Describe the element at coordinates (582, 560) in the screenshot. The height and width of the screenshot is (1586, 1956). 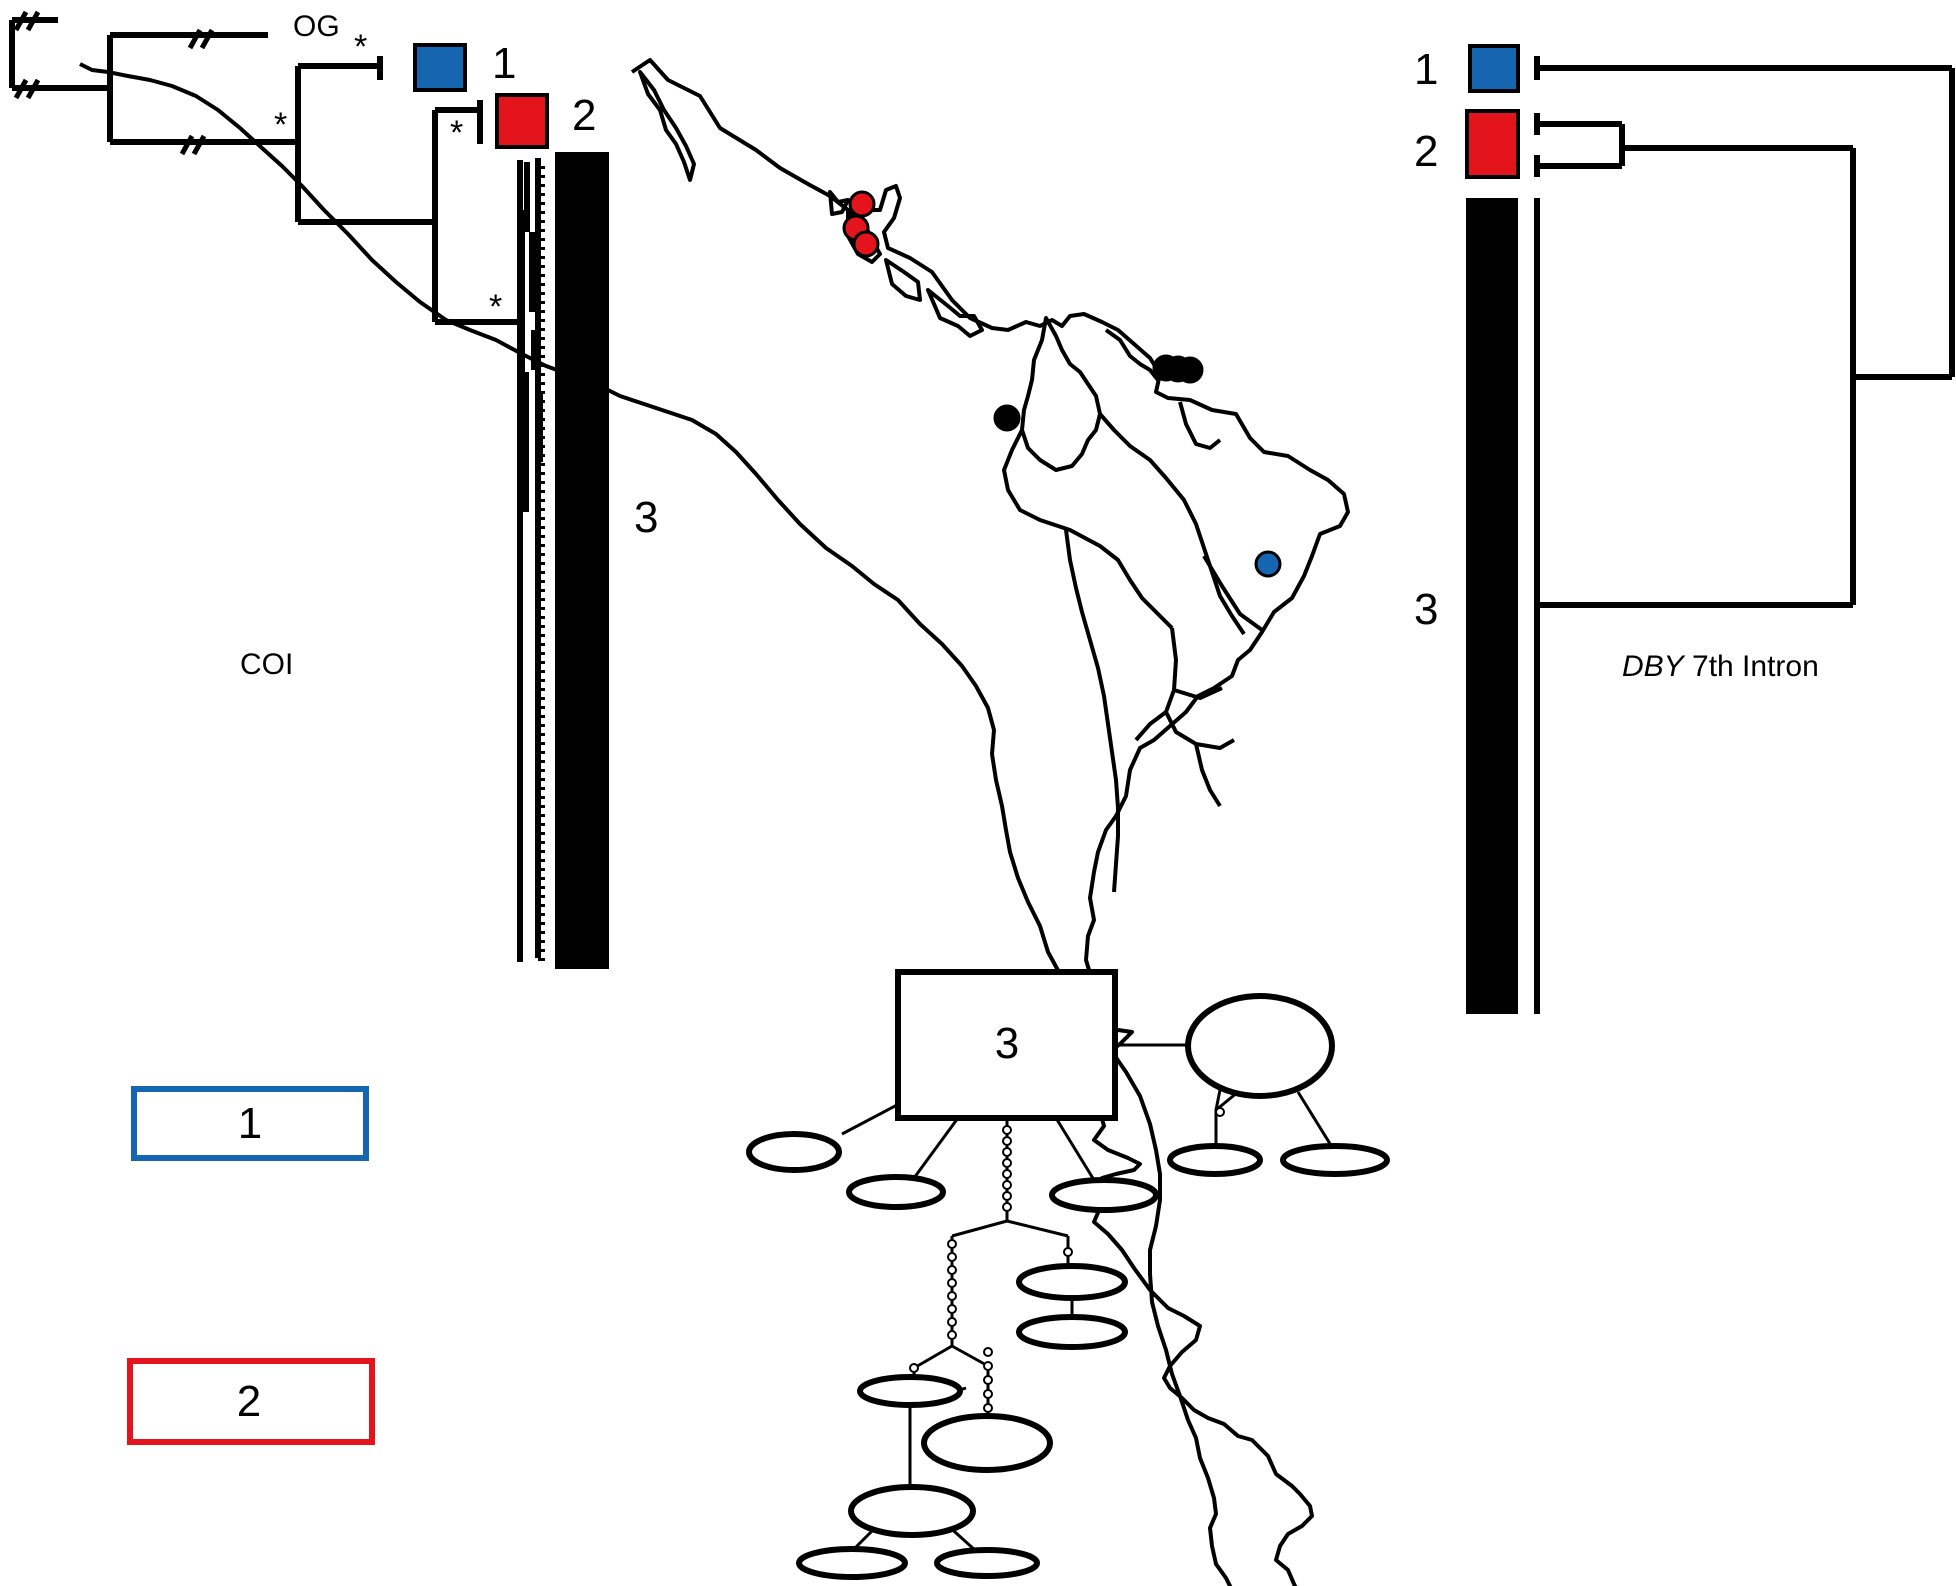
I see `coi-clade-3-bar` at that location.